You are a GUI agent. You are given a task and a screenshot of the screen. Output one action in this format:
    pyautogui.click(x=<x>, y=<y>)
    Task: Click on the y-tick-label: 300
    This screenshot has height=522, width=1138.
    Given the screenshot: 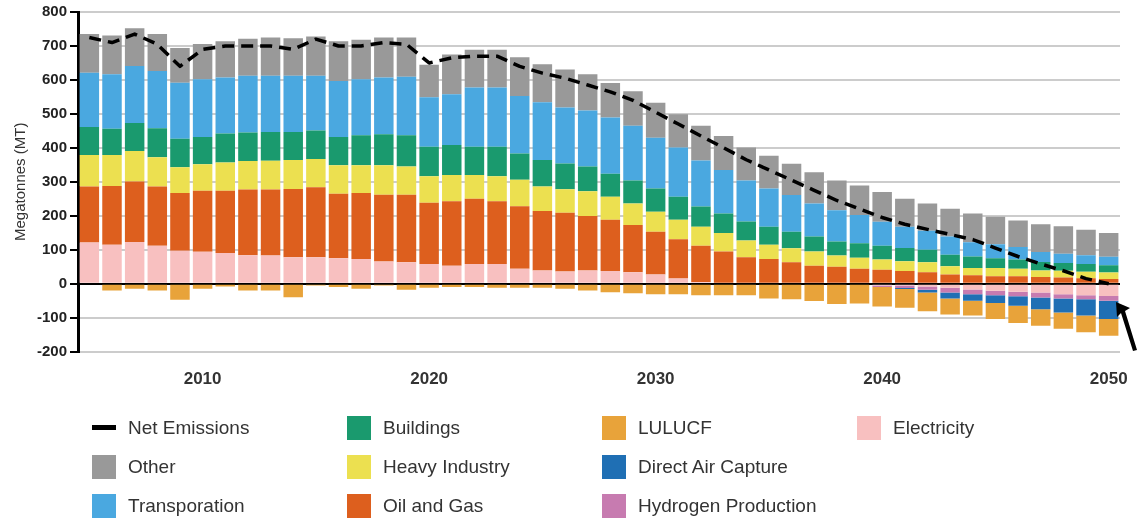 What is the action you would take?
    pyautogui.click(x=54, y=180)
    